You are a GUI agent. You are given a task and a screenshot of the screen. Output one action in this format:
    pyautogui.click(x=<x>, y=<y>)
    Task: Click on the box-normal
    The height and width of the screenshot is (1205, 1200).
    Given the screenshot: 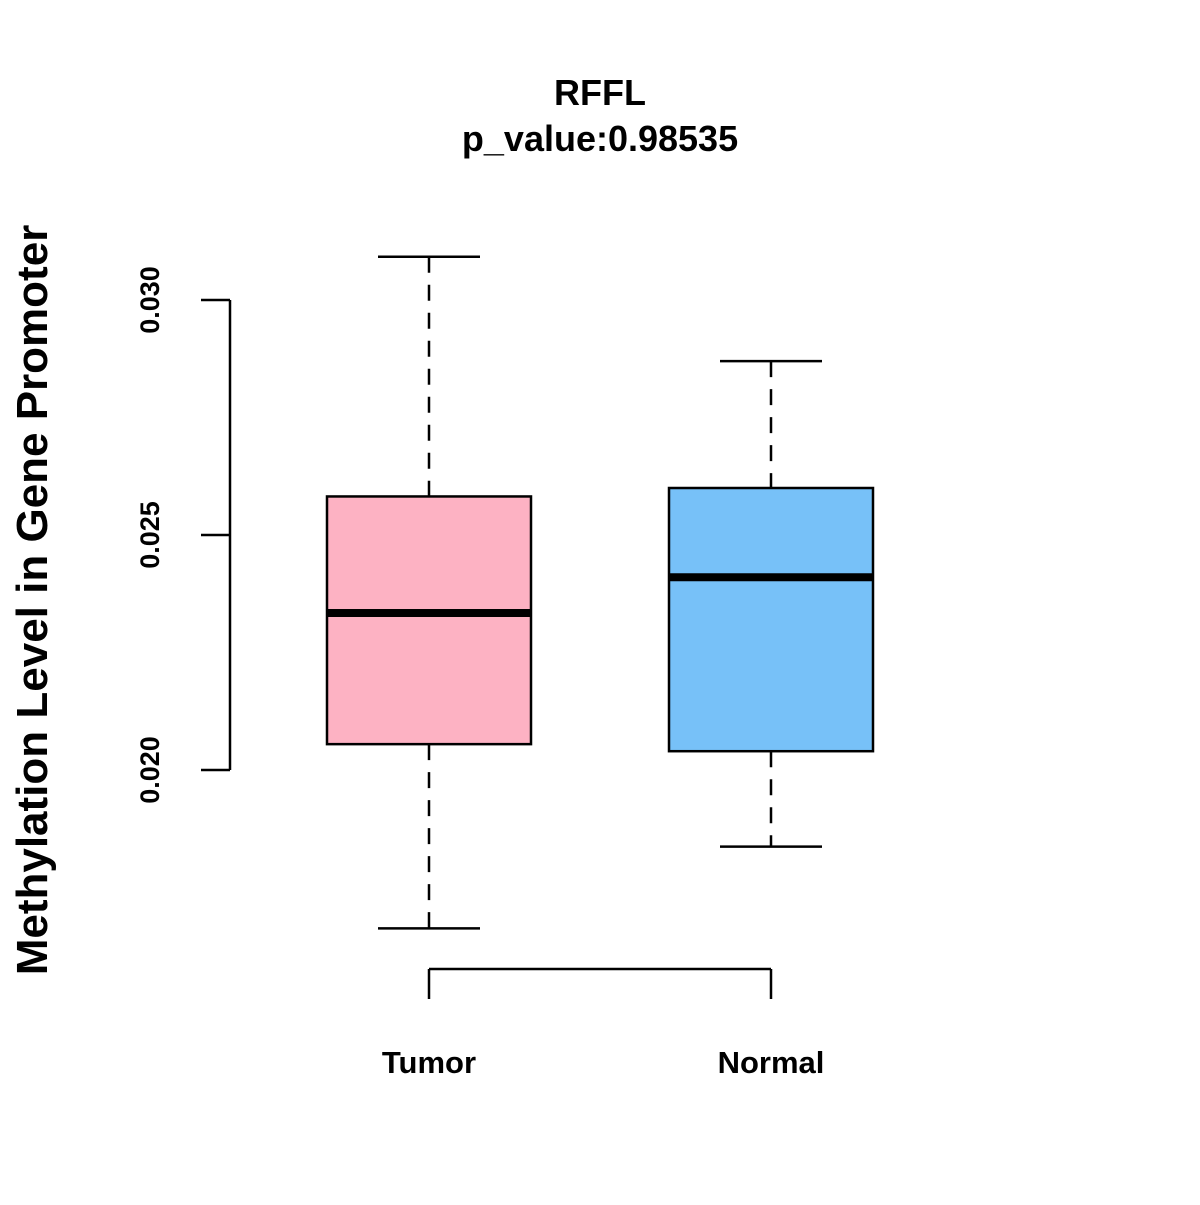 What is the action you would take?
    pyautogui.click(x=771, y=603)
    